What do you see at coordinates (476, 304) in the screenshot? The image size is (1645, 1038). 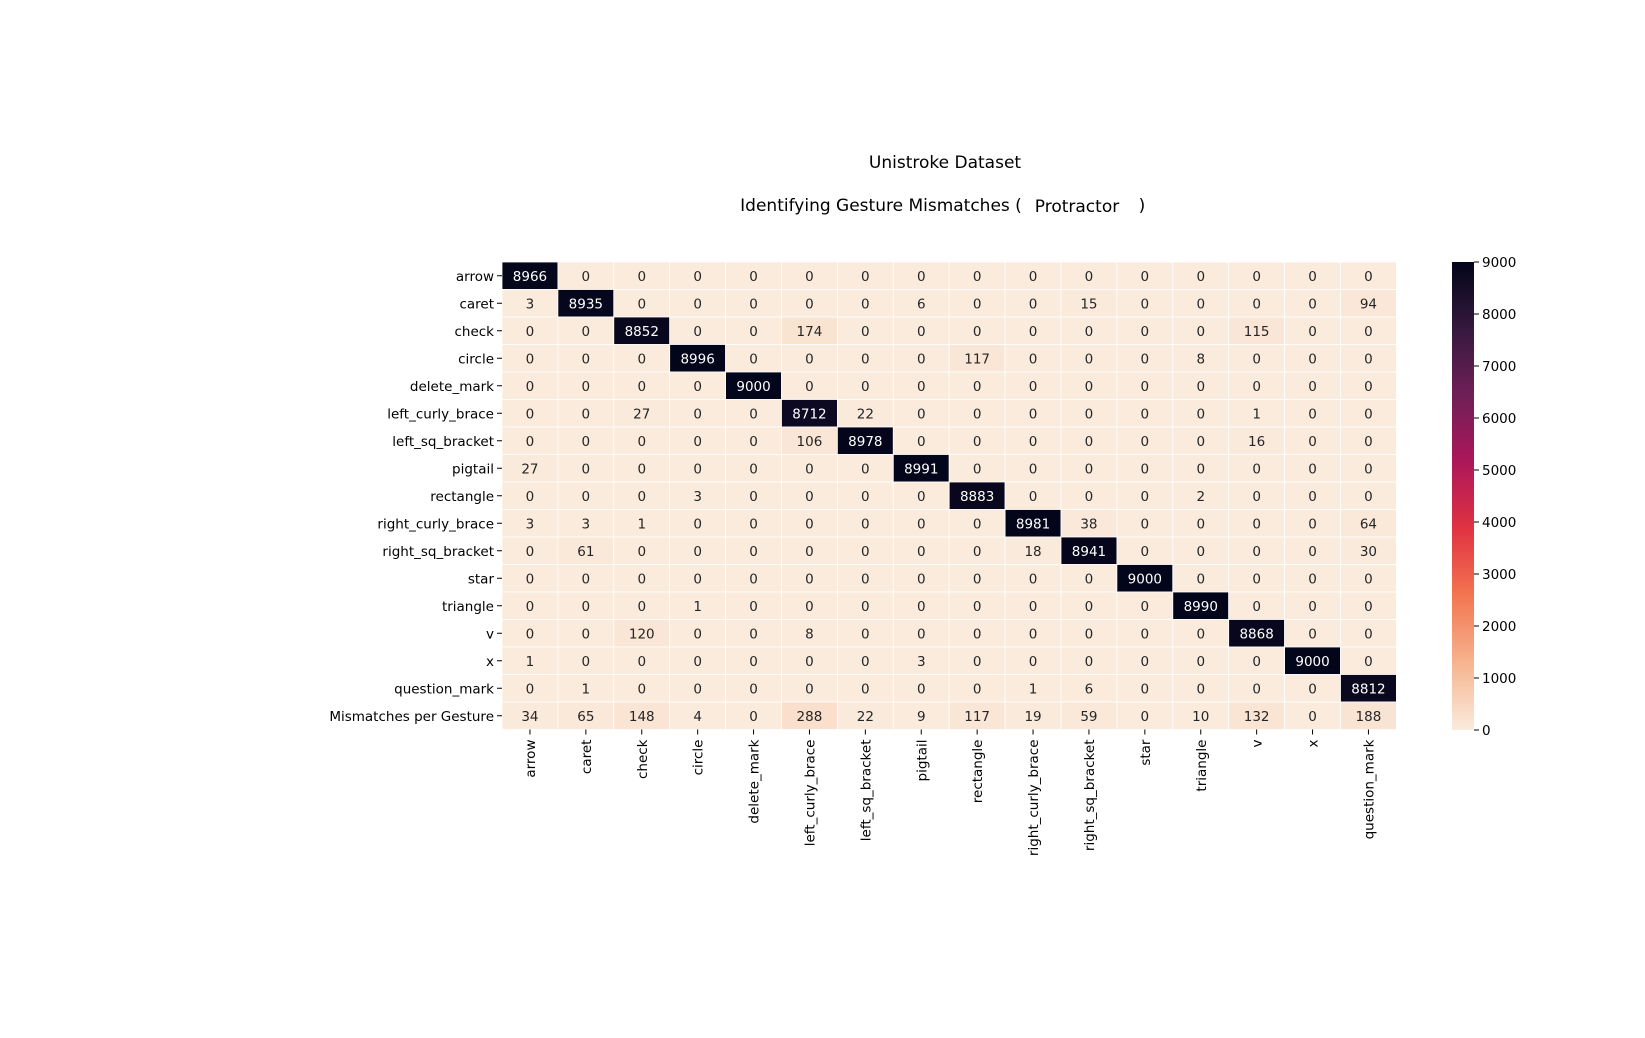 I see `y-tick-label: caret` at bounding box center [476, 304].